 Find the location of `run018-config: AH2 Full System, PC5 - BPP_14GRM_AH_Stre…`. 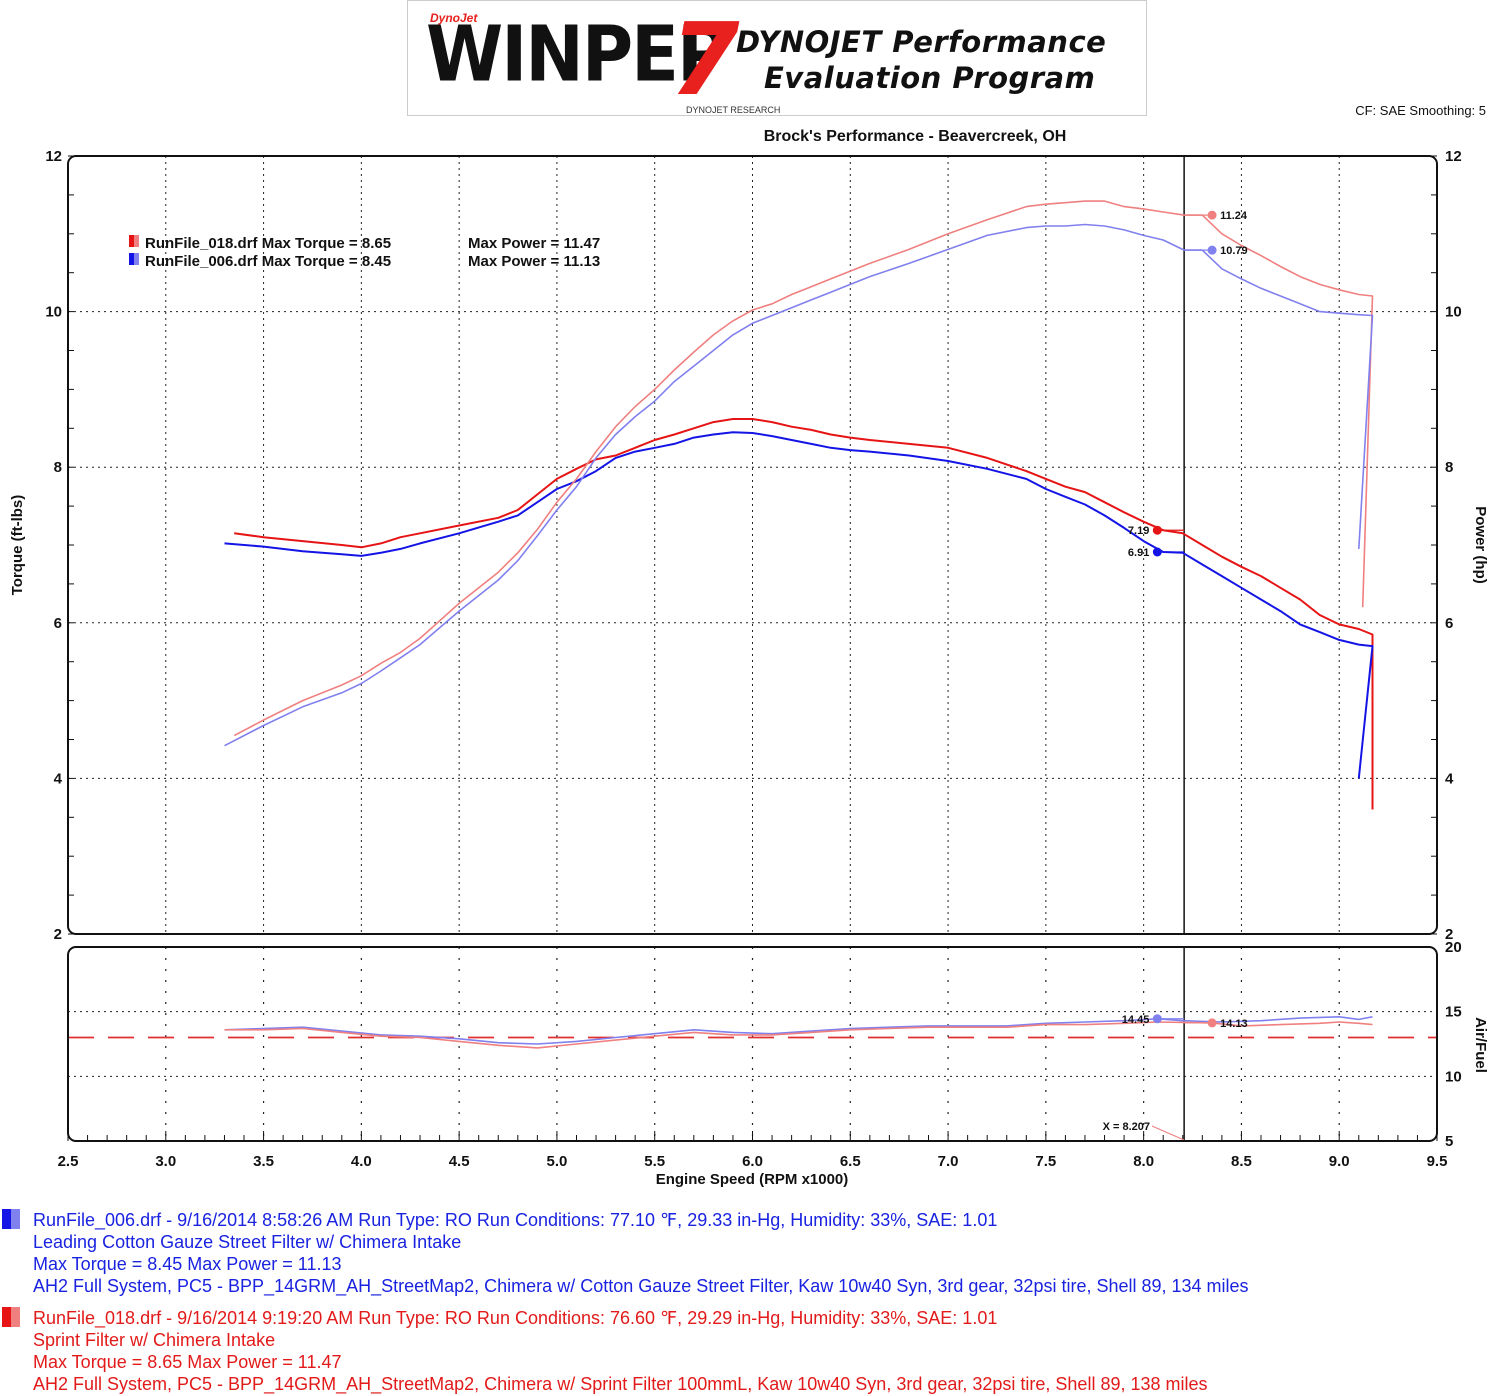

run018-config: AH2 Full System, PC5 - BPP_14GRM_AH_Stre… is located at coordinates (620, 1384).